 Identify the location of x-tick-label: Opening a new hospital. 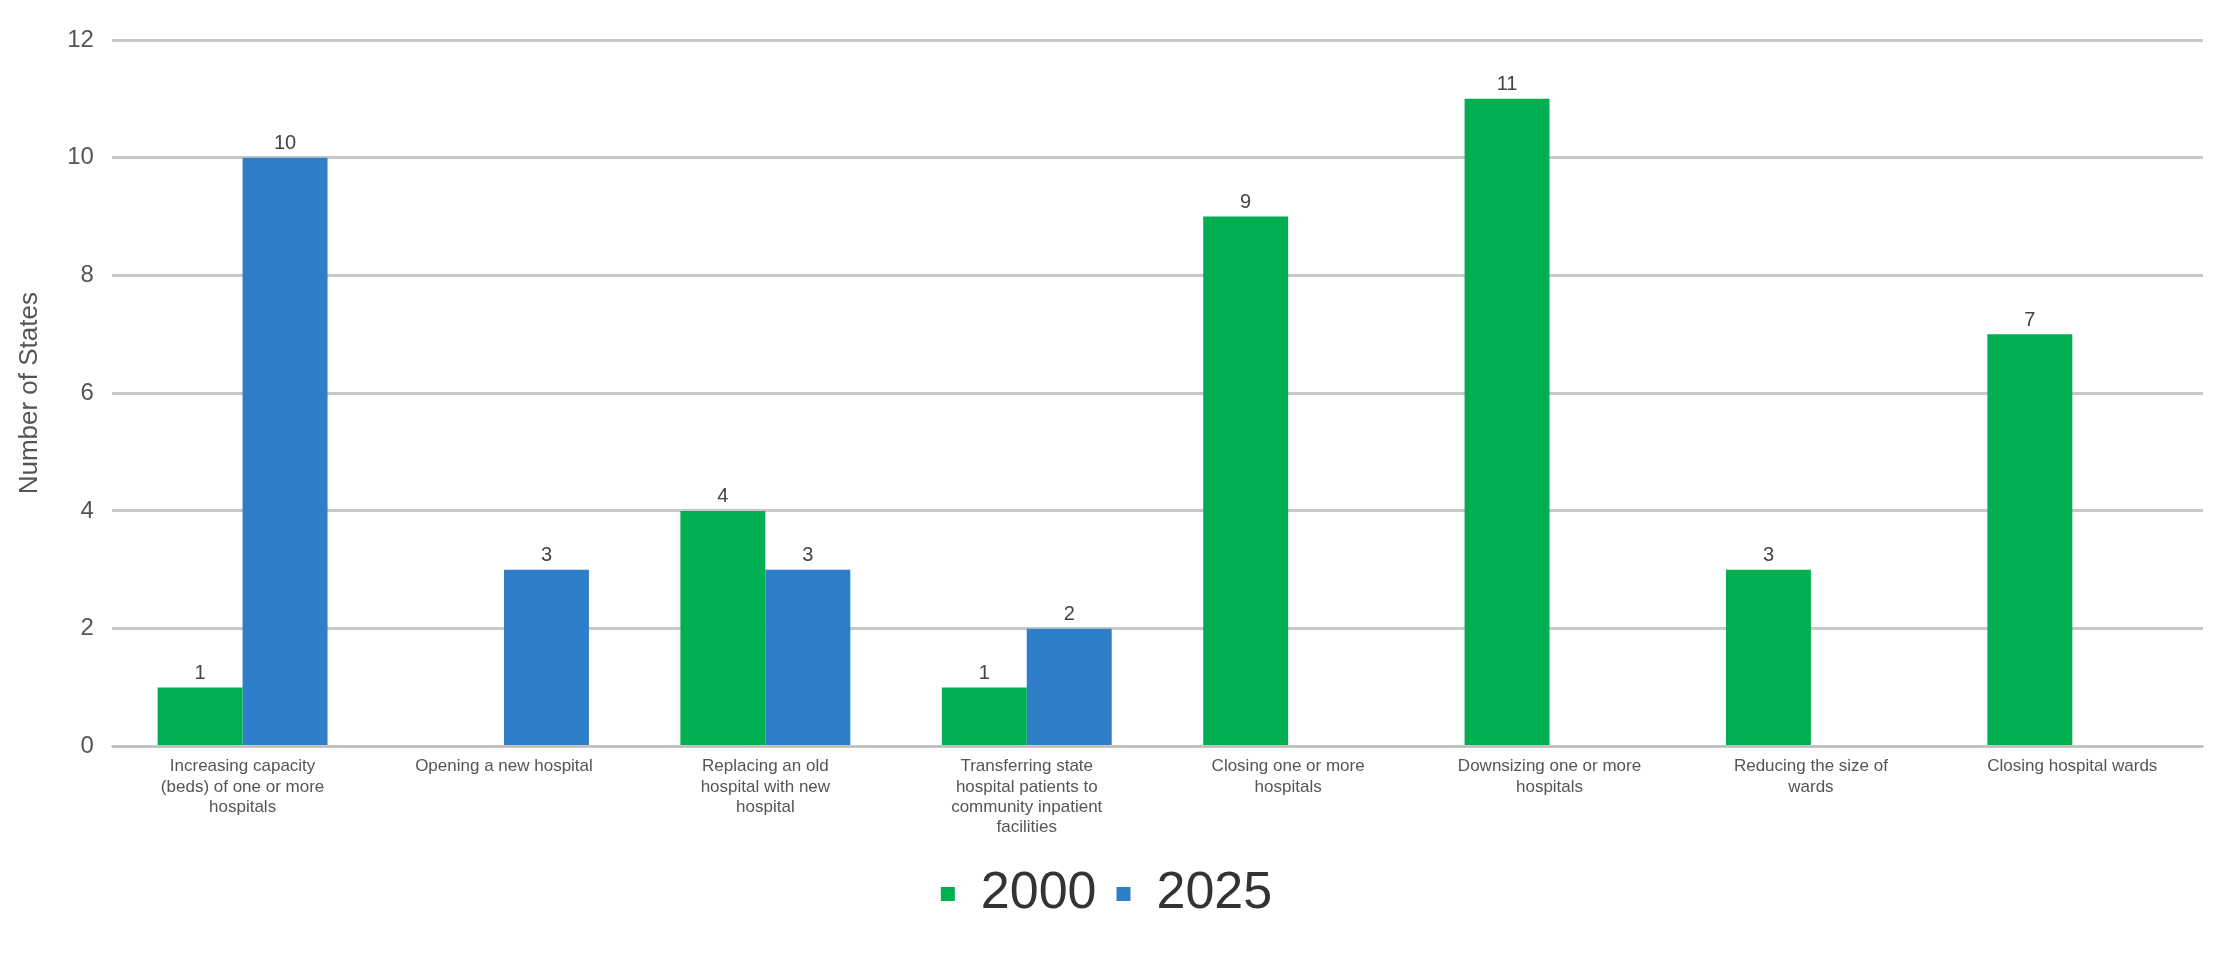
(504, 766).